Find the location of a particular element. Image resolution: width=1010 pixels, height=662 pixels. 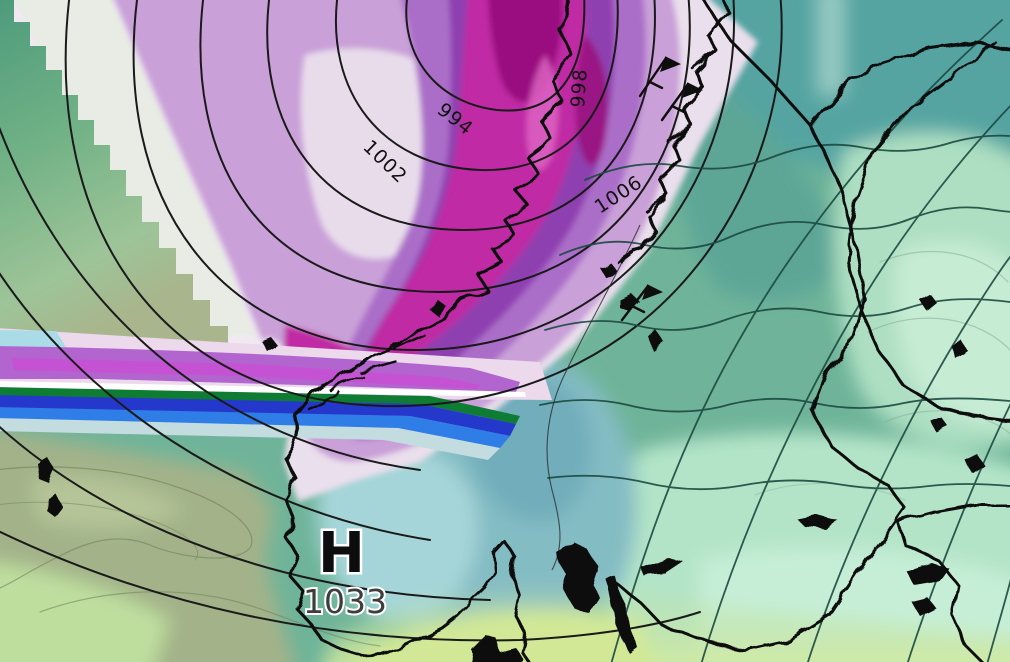

isobar-1030-left is located at coordinates (350, 586).